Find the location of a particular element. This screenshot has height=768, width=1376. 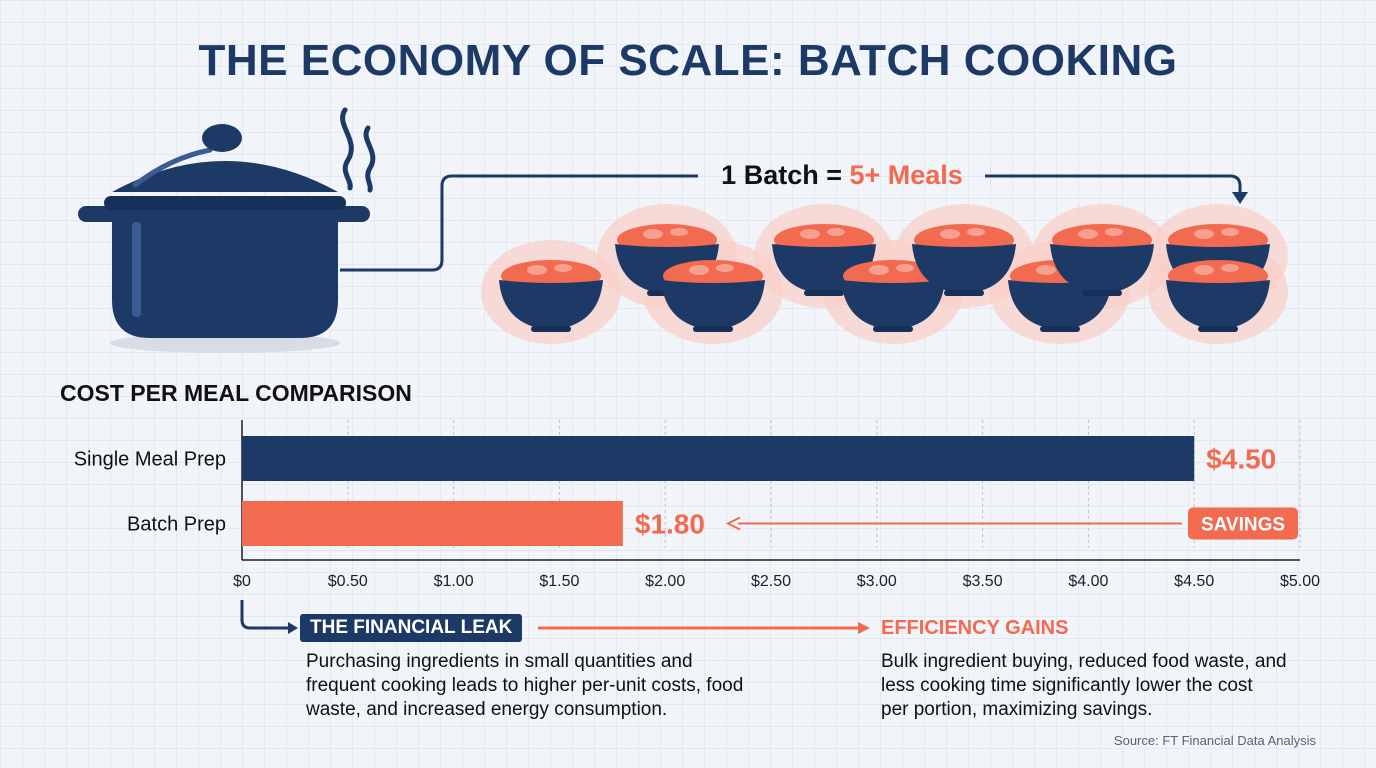

financial-leak-line: waste, and increased energy consumption. is located at coordinates (487, 709).